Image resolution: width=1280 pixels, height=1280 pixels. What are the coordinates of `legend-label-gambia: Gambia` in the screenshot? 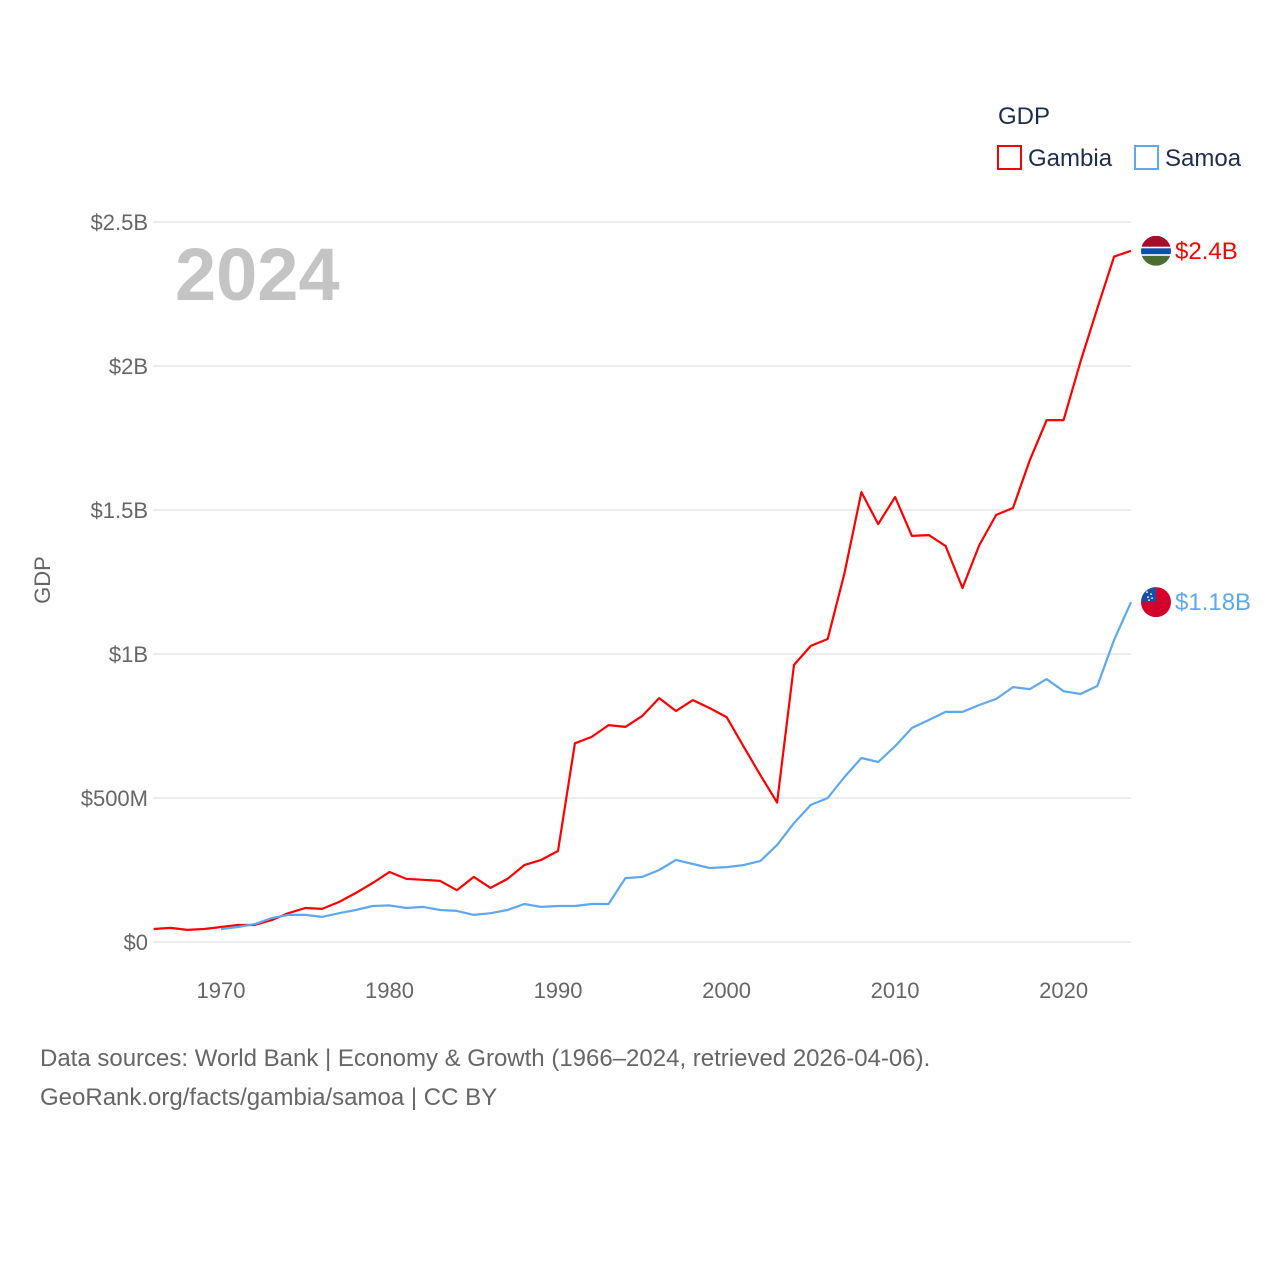 It's located at (1070, 158).